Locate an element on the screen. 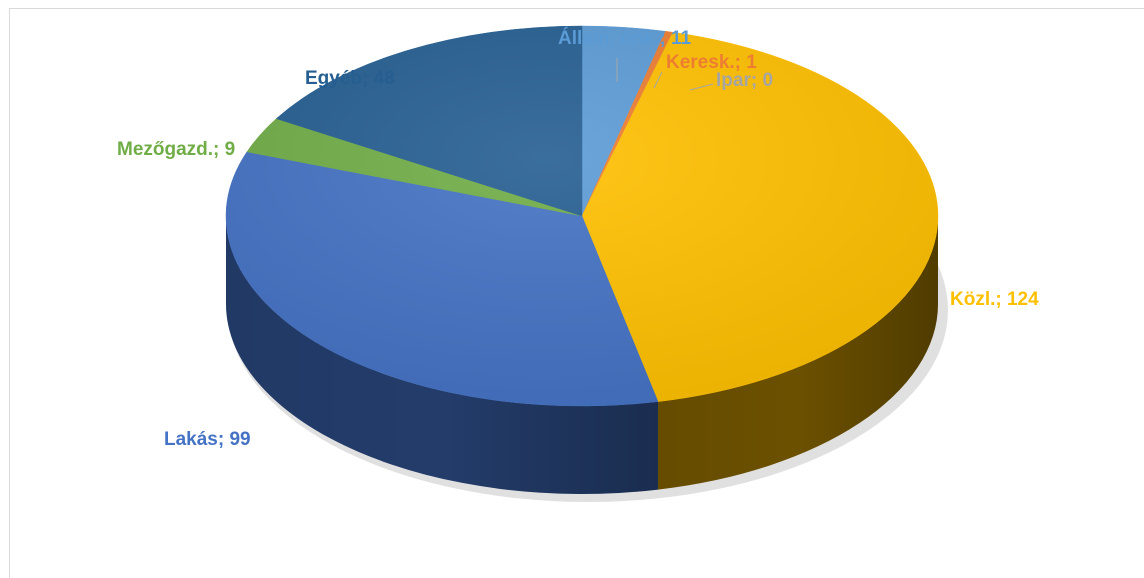 The width and height of the screenshot is (1144, 578). leader-line-keresk- is located at coordinates (658, 80).